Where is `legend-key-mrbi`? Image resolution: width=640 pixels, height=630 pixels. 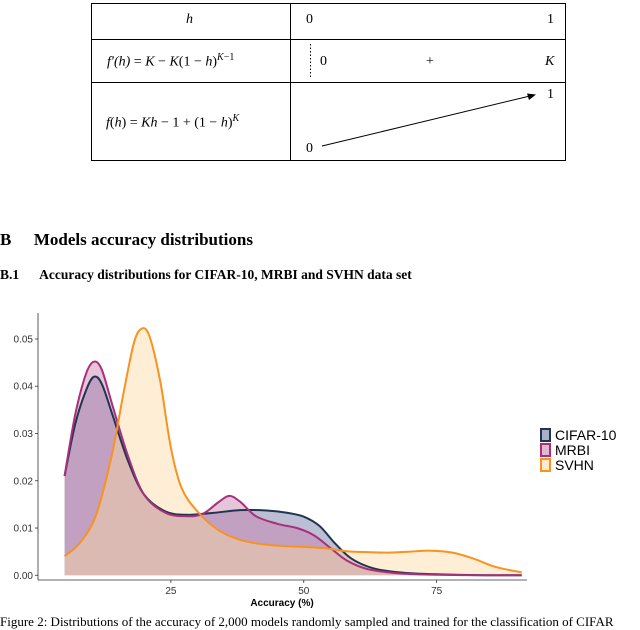
legend-key-mrbi is located at coordinates (545, 450).